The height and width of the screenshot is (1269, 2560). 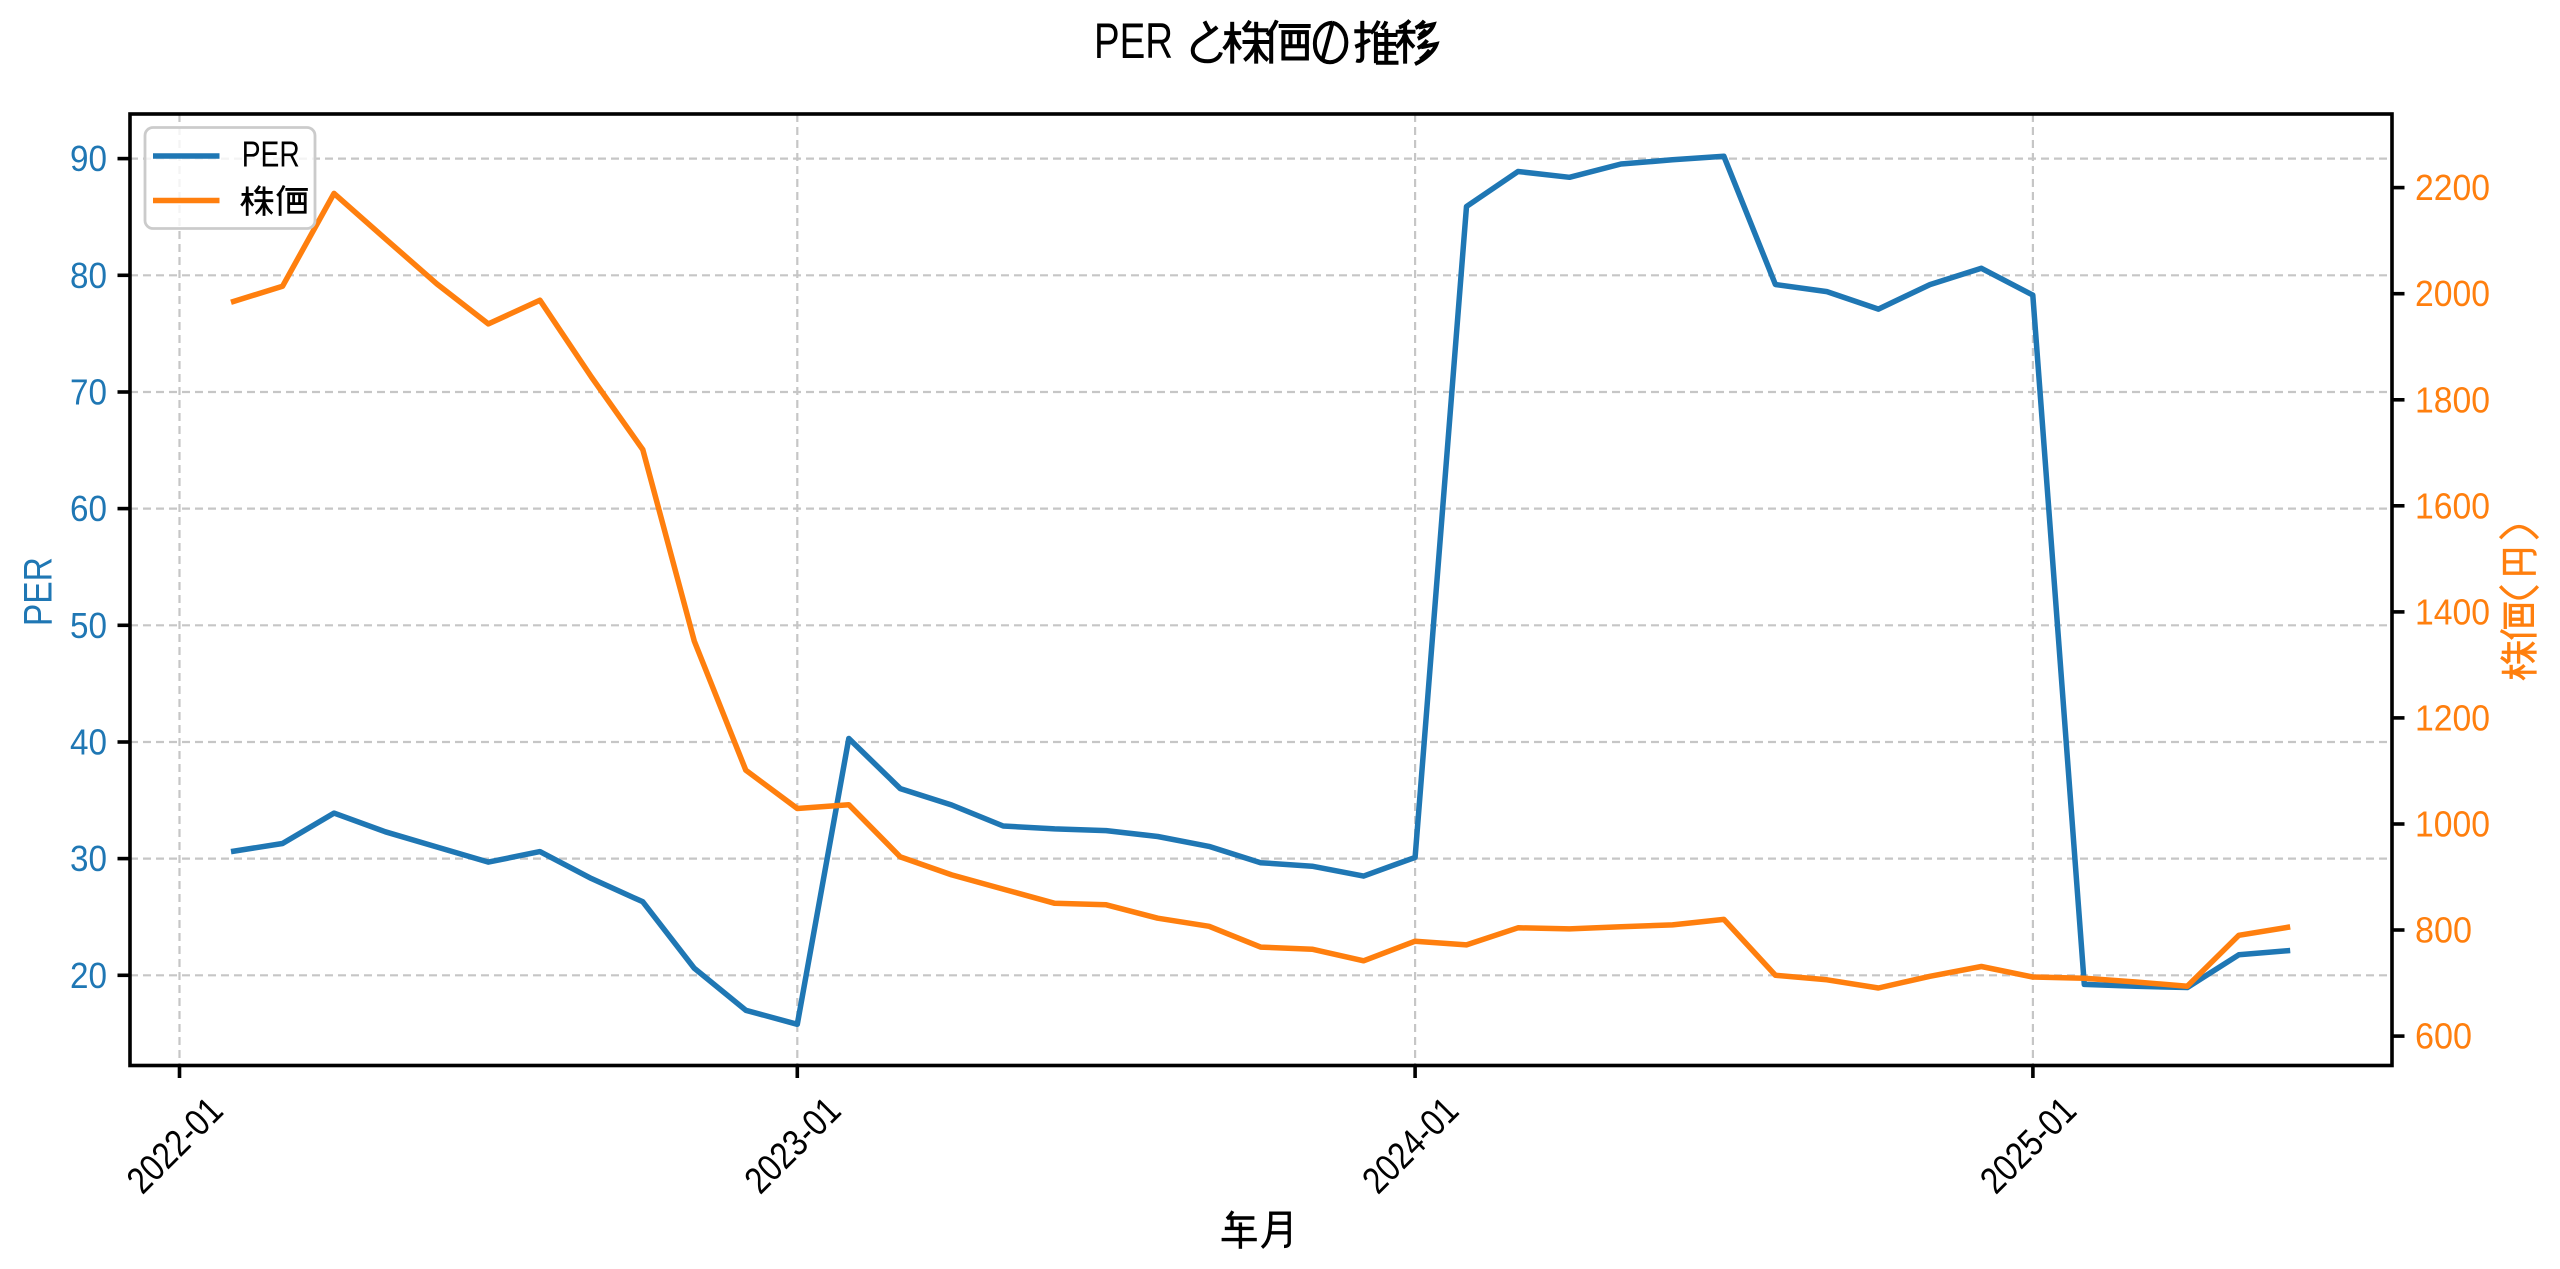 I want to click on svg-text: 800, so click(x=2443, y=930).